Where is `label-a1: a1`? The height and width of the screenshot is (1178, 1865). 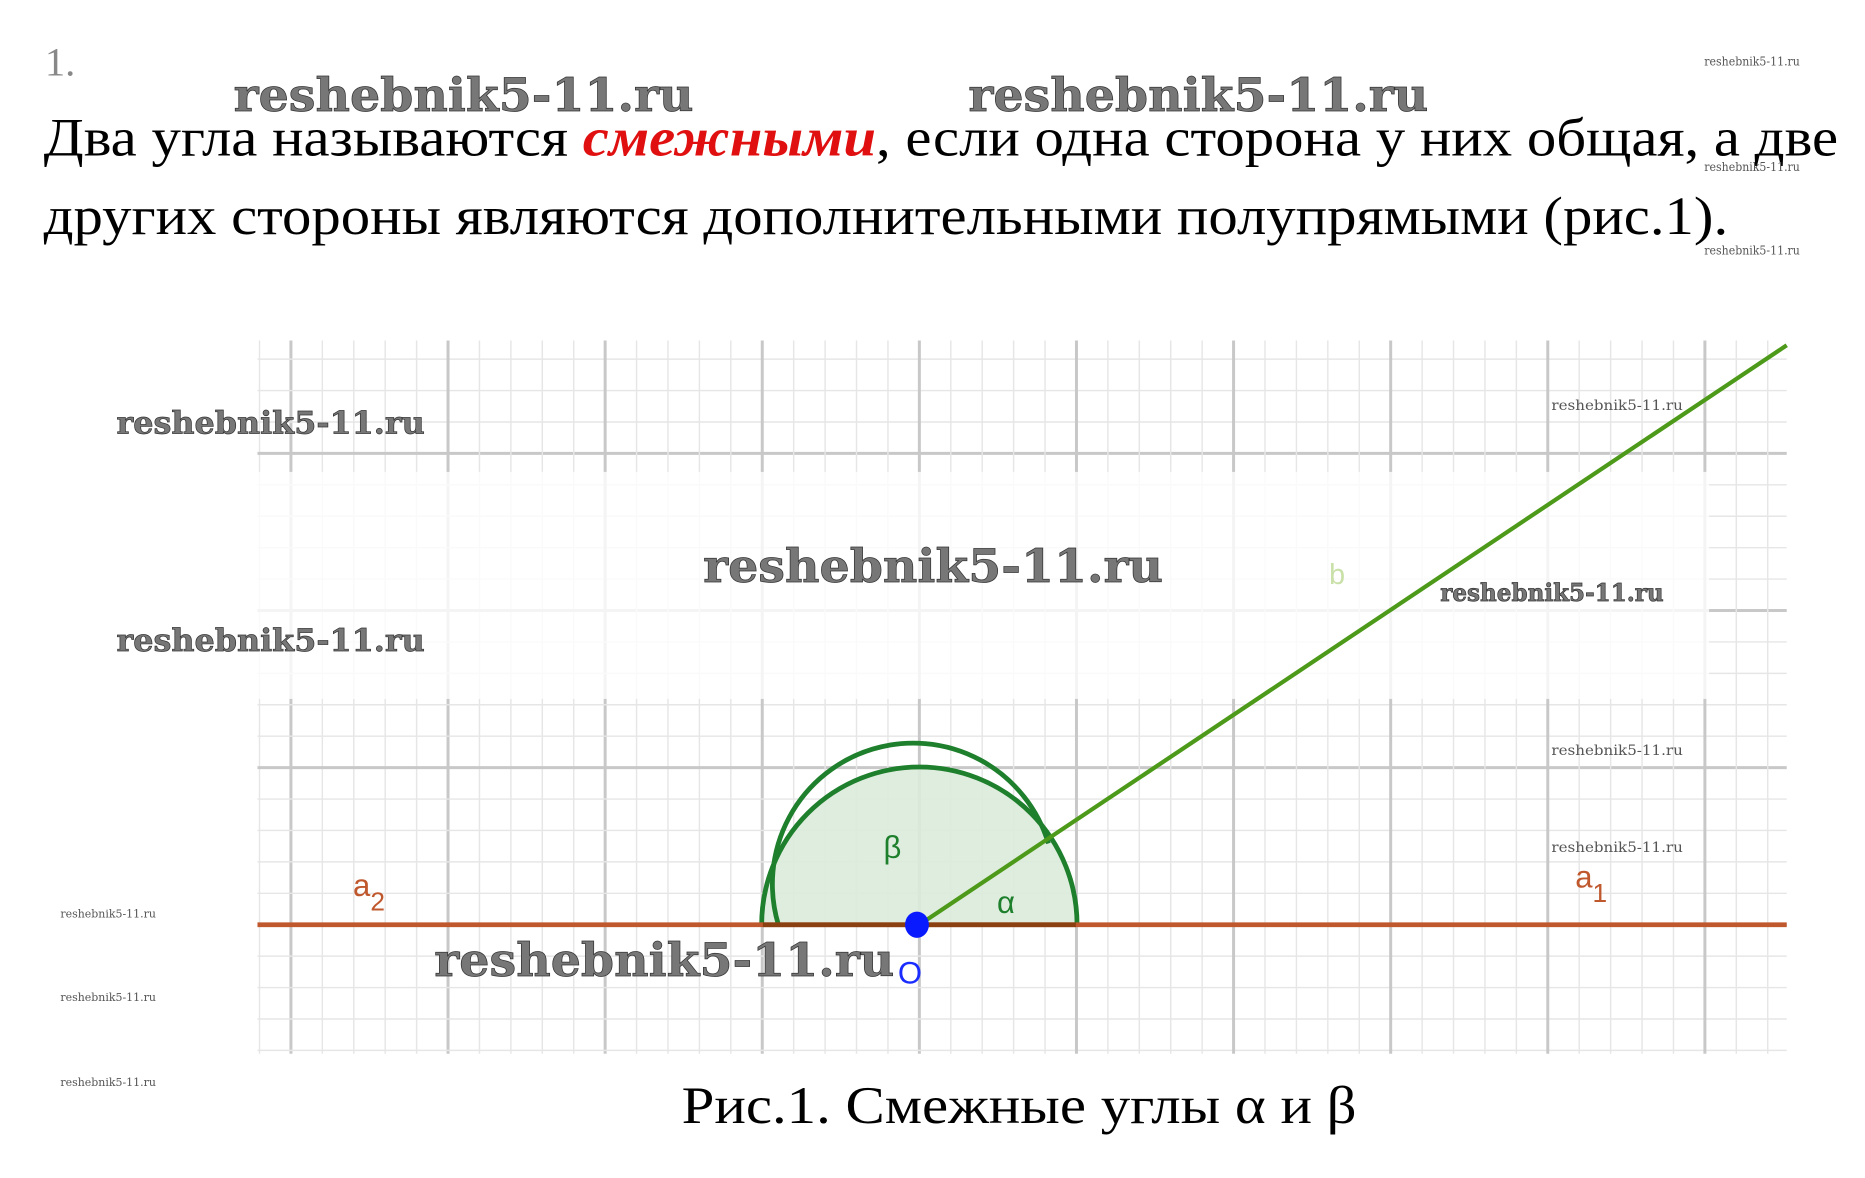
label-a1: a1 is located at coordinates (1591, 884).